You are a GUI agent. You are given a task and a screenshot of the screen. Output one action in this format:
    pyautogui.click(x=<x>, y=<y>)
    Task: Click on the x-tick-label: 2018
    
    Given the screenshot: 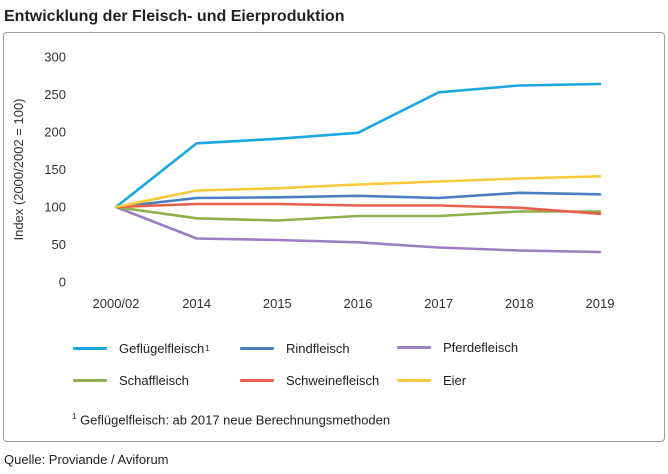 What is the action you would take?
    pyautogui.click(x=519, y=303)
    